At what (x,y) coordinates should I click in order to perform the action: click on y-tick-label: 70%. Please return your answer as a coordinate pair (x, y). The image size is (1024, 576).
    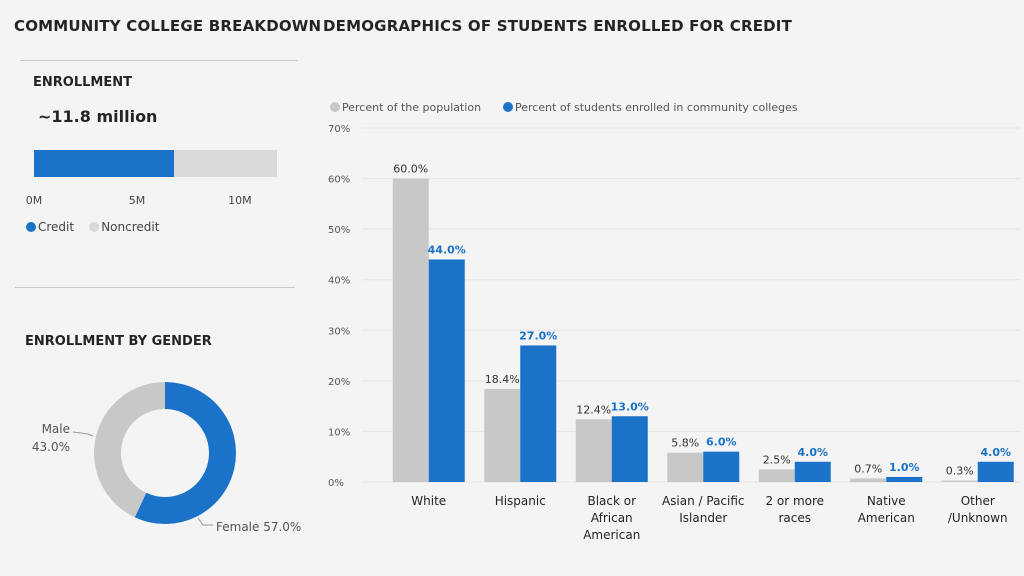
    Looking at the image, I should click on (339, 129).